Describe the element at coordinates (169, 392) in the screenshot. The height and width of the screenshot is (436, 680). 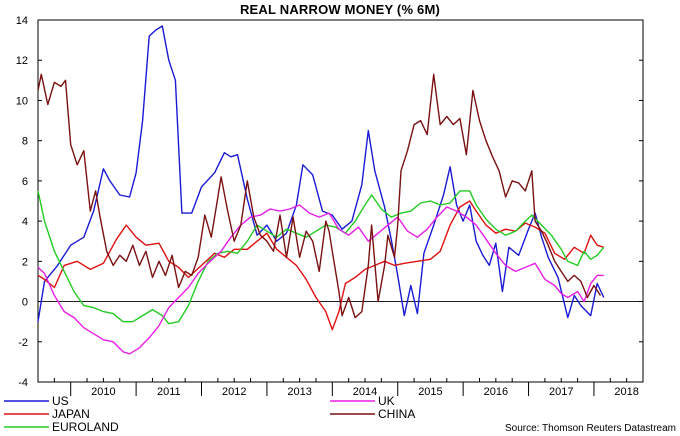
I see `x-tick-label: 2011` at that location.